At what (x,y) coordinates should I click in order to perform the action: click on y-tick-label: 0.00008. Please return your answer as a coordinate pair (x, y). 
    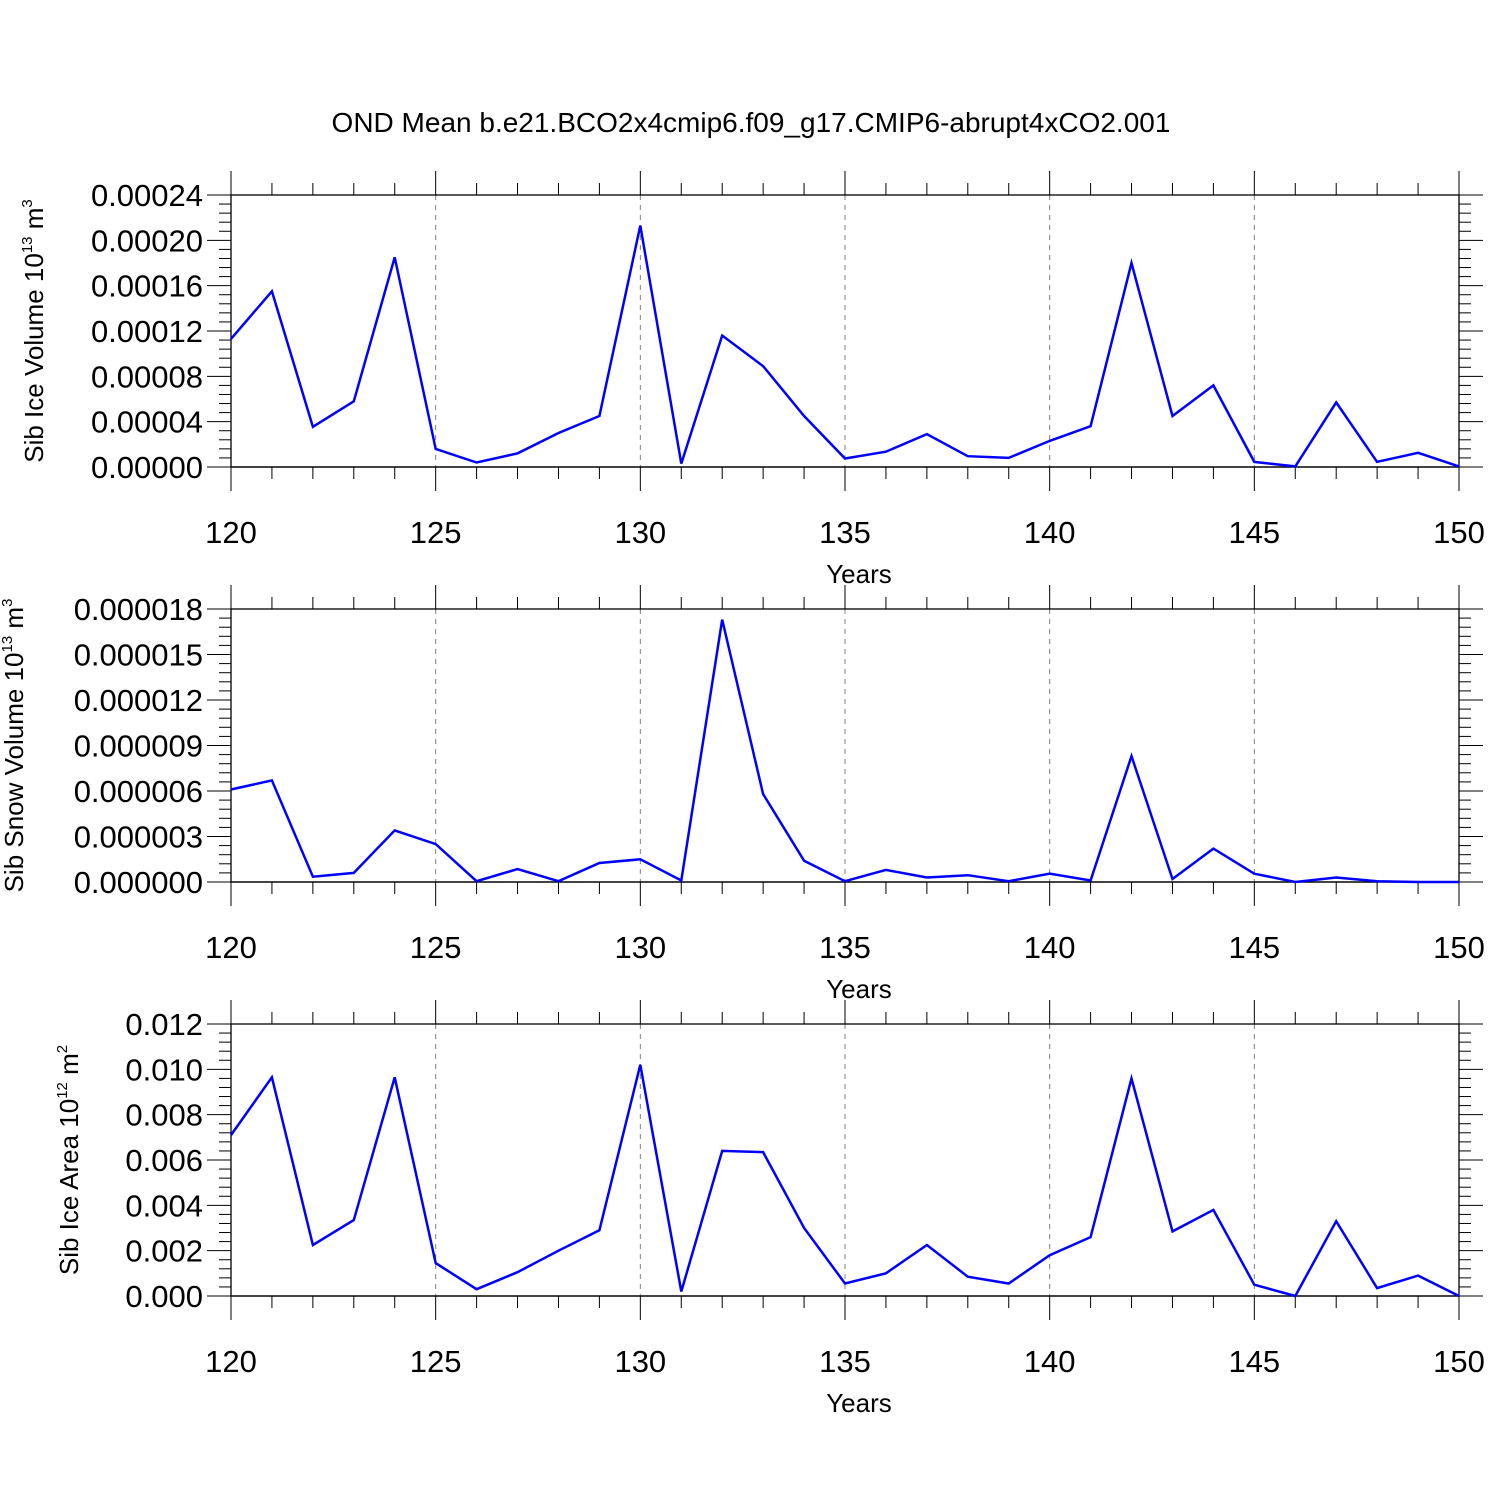
    Looking at the image, I should click on (147, 376).